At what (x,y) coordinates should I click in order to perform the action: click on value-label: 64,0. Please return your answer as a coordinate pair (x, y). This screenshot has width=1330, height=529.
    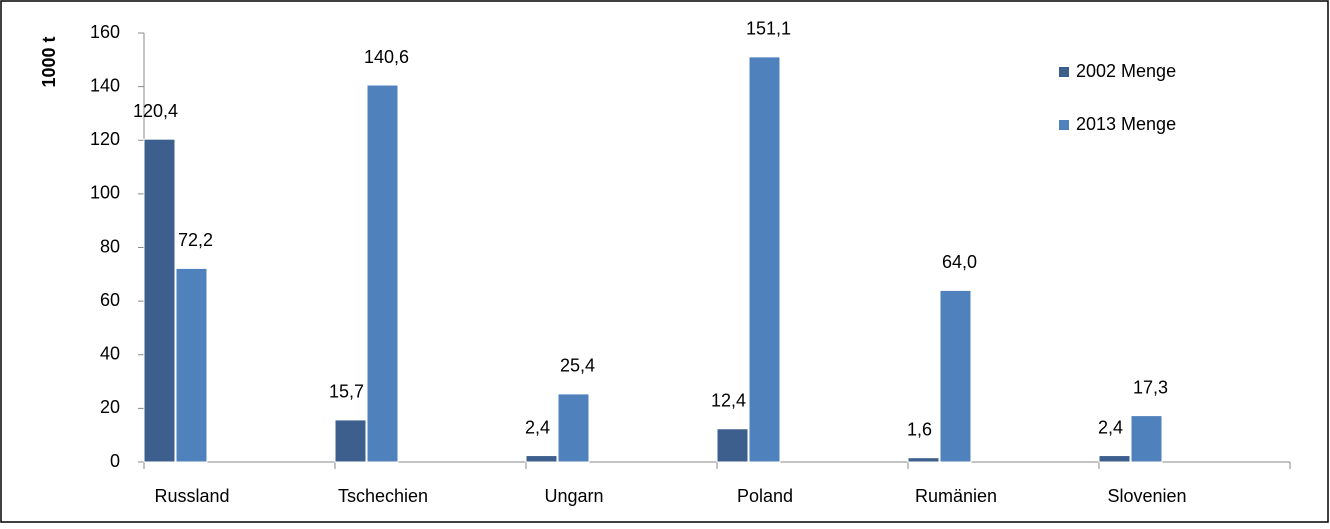
    Looking at the image, I should click on (959, 262).